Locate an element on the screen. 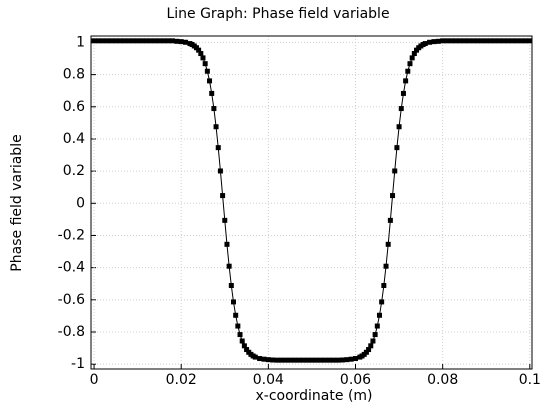 This screenshot has width=550, height=410. x-tick-label: 0.1 is located at coordinates (530, 380).